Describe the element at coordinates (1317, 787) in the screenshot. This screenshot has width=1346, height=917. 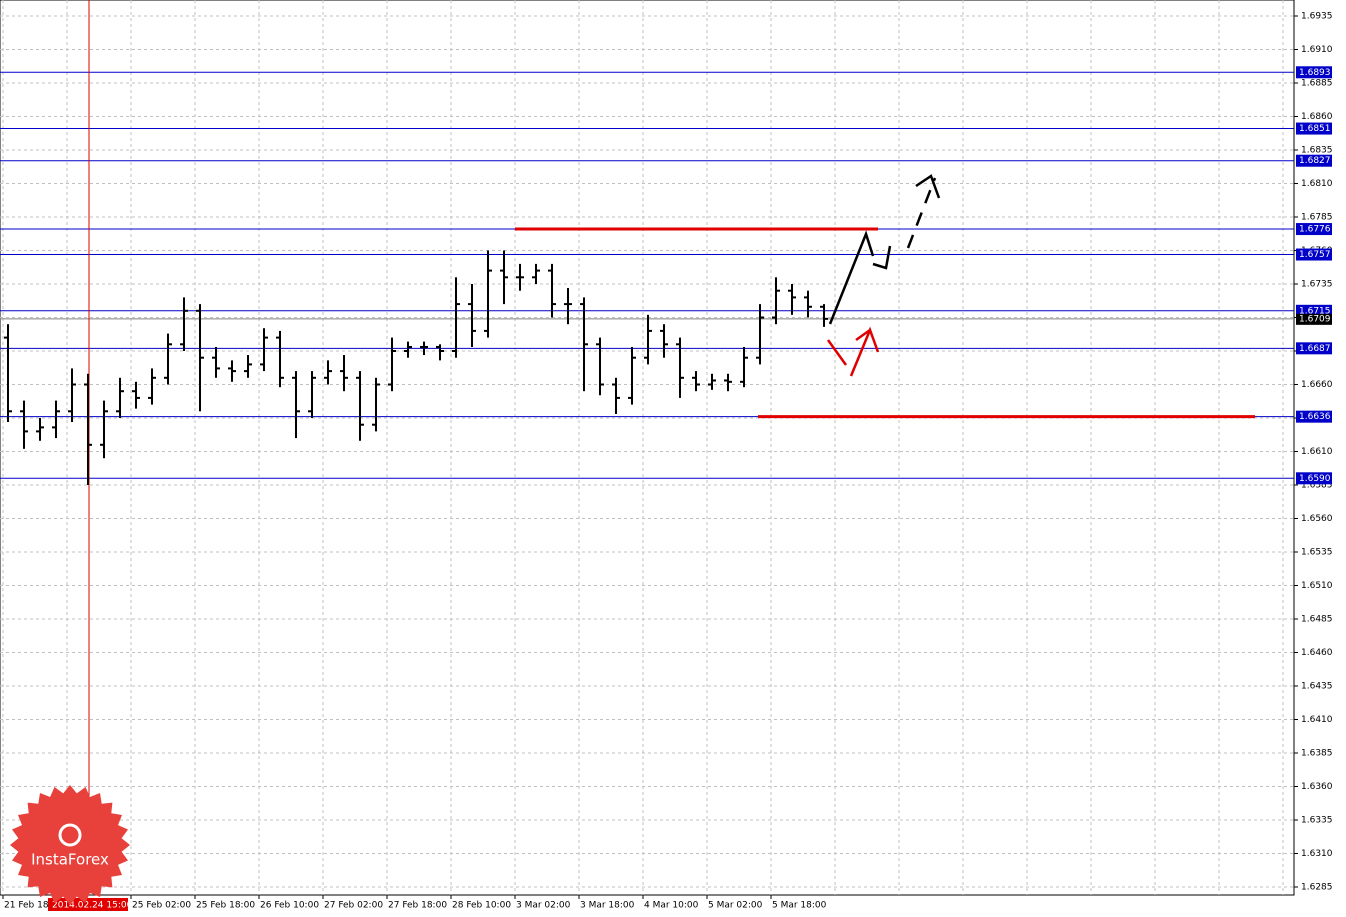
I see `y-tick-label: 1.6360` at that location.